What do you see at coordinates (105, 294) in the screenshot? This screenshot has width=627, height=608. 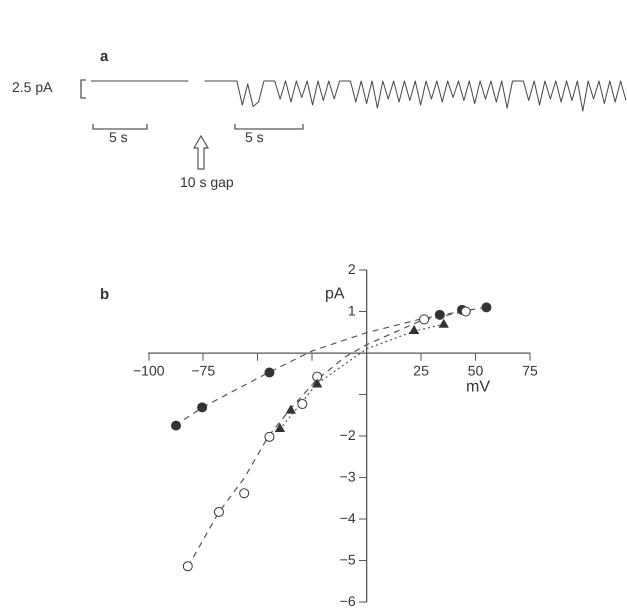 I see `text: b` at bounding box center [105, 294].